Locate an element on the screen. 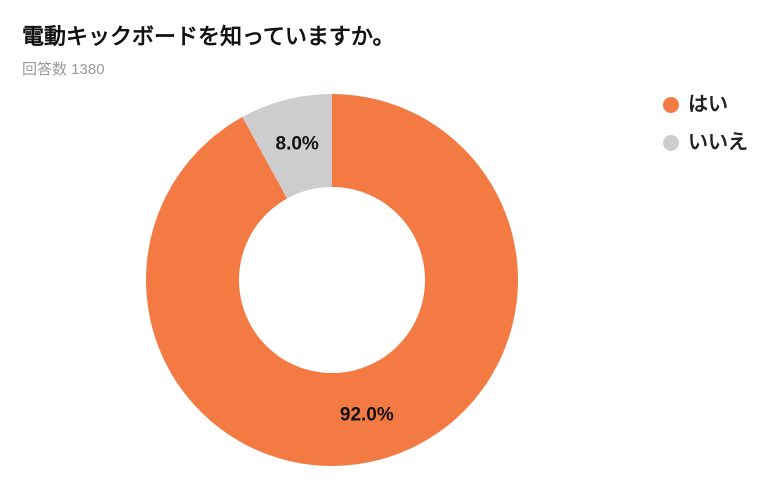 This screenshot has height=485, width=780. legend-label: はい is located at coordinates (708, 104).